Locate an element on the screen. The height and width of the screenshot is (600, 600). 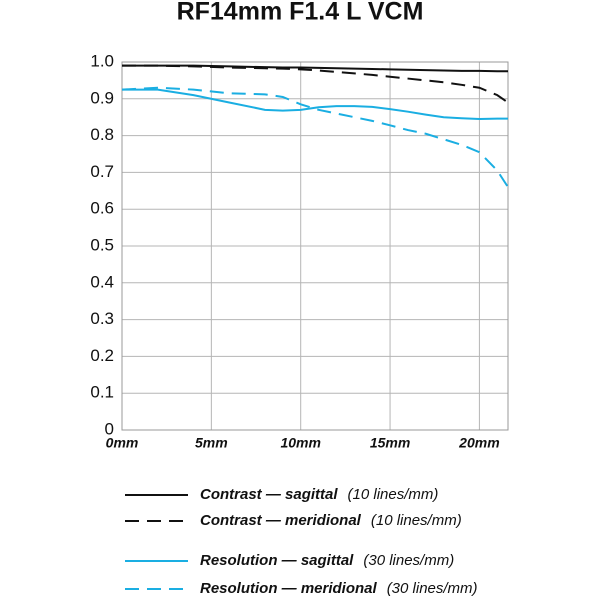
y-tick-label: 0 is located at coordinates (109, 428).